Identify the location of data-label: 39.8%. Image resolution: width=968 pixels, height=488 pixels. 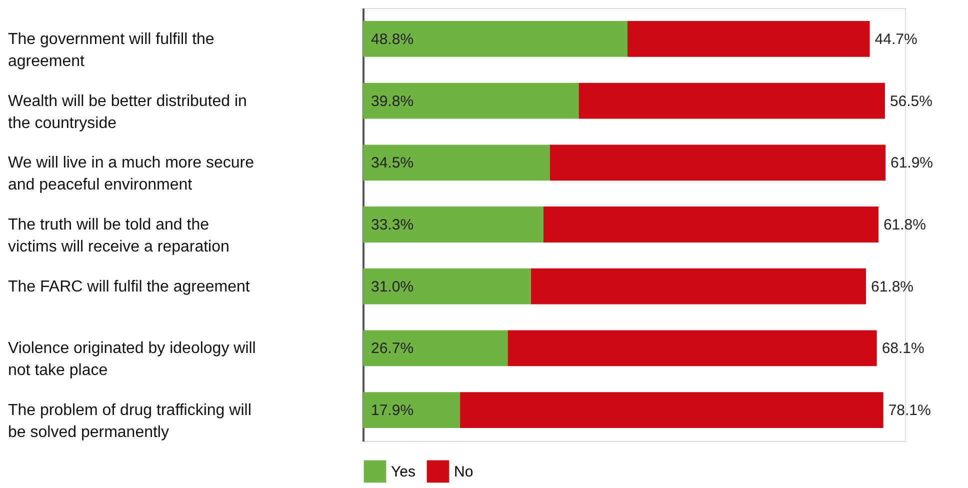
(392, 101).